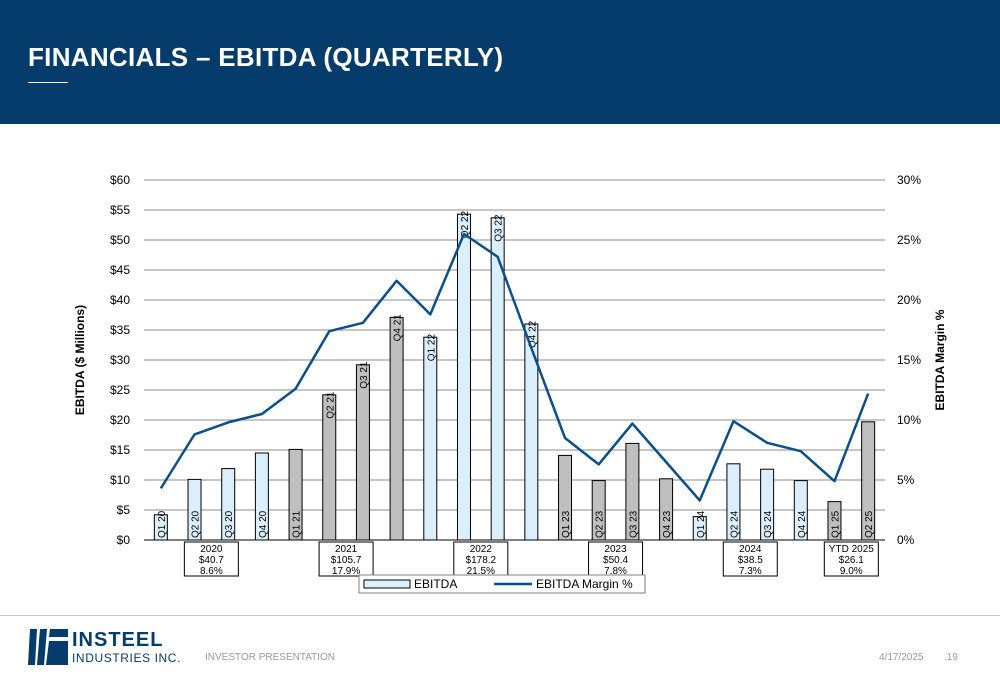  Describe the element at coordinates (667, 524) in the screenshot. I see `bar-category-label: Q4 23` at that location.